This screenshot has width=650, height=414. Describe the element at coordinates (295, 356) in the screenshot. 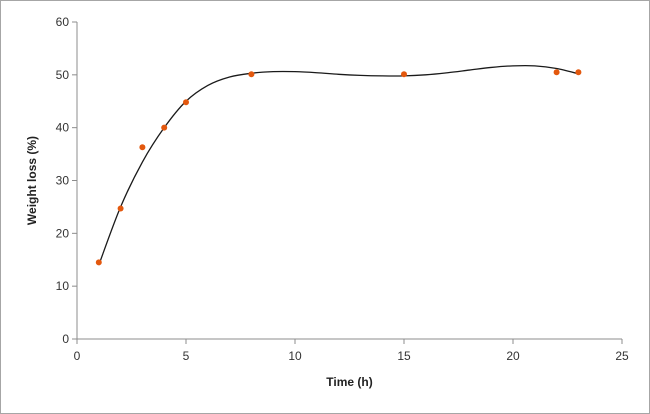

I see `x-tick-label: 10` at that location.